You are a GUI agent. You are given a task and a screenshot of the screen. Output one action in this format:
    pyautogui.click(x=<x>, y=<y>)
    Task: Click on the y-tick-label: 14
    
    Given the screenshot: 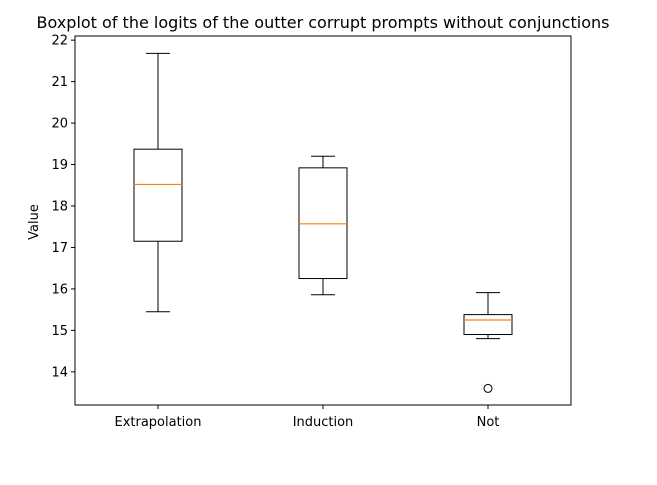 What is the action you would take?
    pyautogui.click(x=59, y=372)
    